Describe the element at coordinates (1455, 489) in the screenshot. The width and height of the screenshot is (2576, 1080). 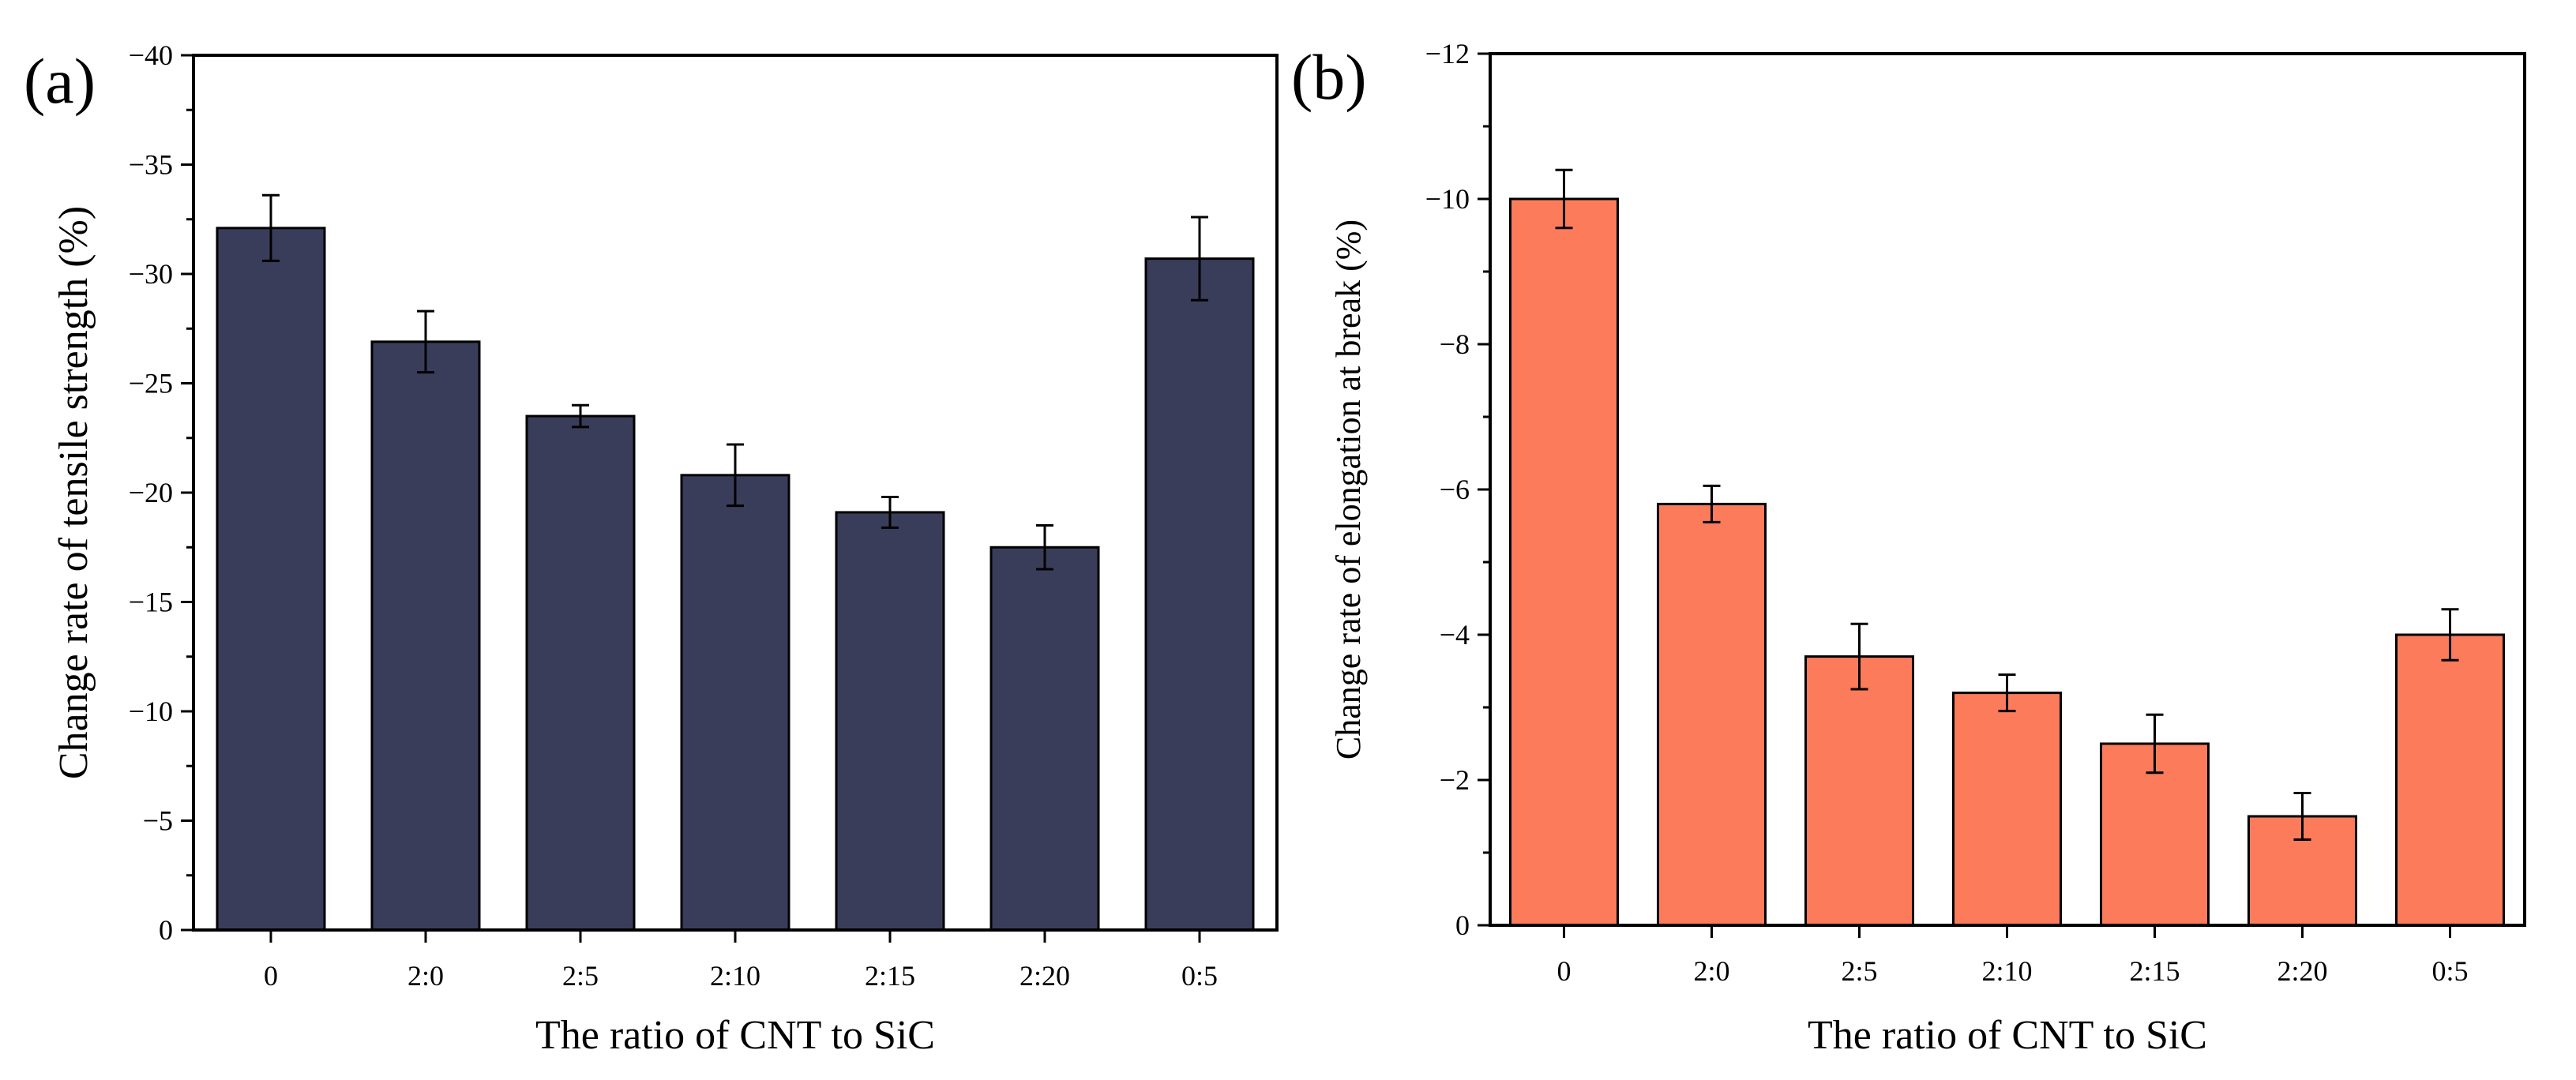
I see `y-tick-label: −6` at that location.